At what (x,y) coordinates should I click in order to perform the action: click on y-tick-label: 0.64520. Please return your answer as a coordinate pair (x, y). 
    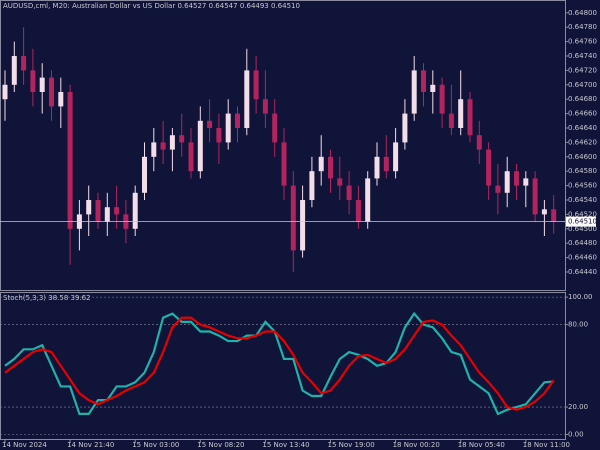
    Looking at the image, I should click on (582, 214).